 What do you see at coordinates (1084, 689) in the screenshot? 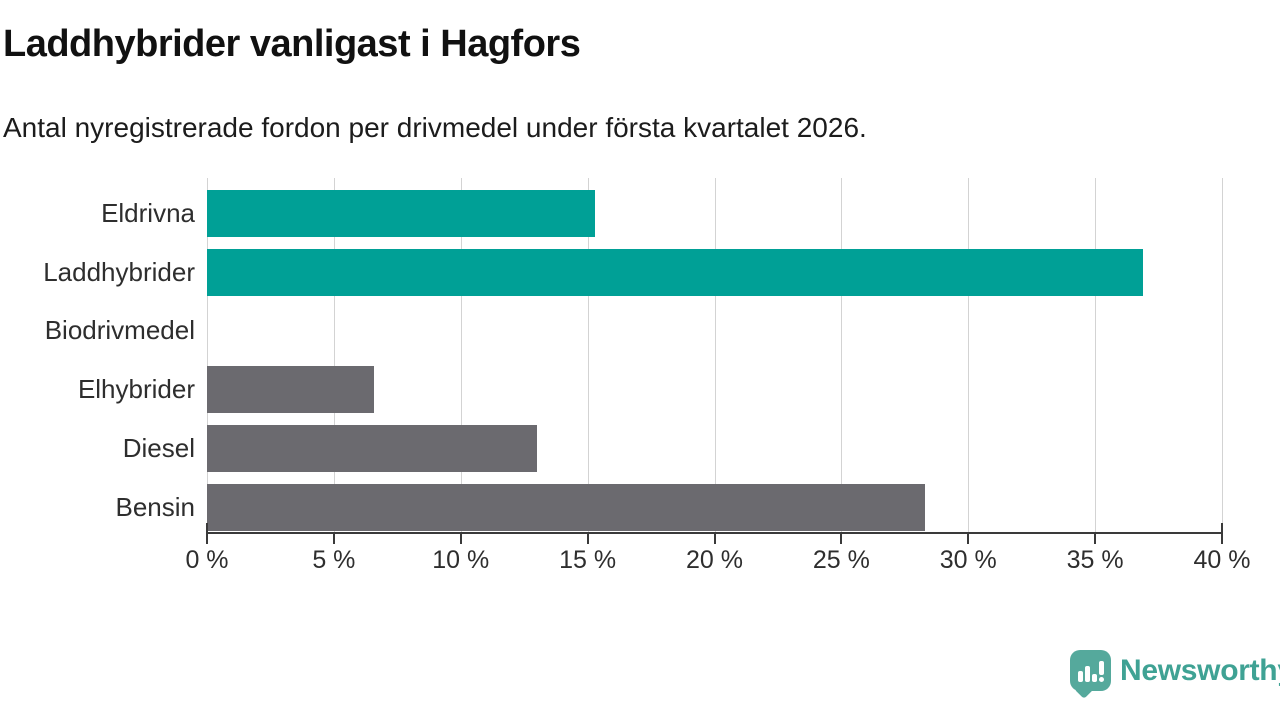
I see `logo-bubble-tail` at bounding box center [1084, 689].